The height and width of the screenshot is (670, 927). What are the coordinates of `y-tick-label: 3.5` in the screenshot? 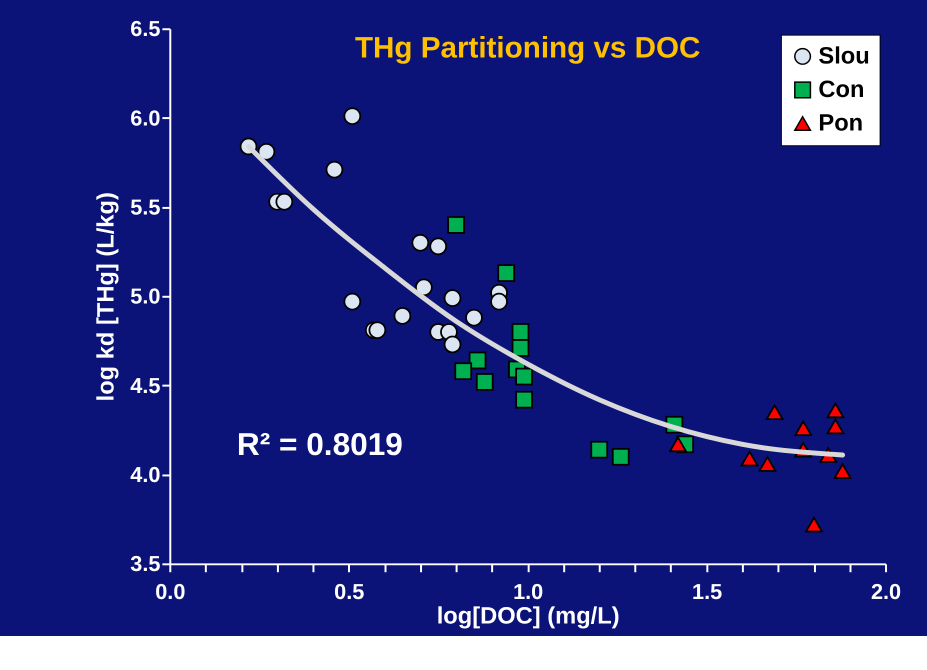 It's located at (145, 563).